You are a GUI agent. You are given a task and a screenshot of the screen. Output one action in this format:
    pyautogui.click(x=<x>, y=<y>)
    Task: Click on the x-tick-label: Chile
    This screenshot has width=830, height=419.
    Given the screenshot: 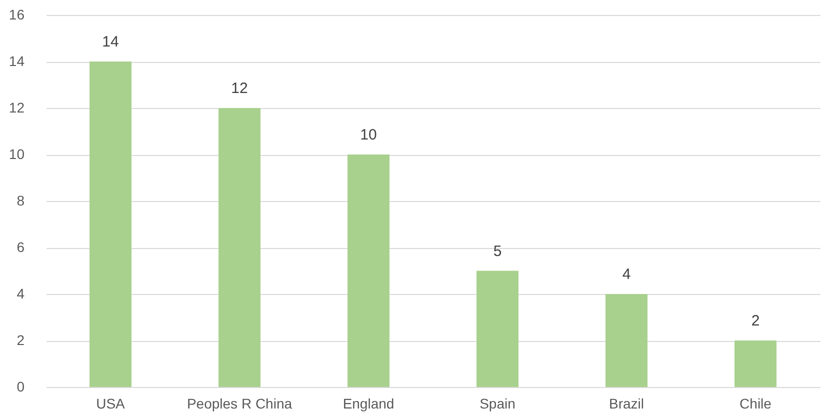 What is the action you would take?
    pyautogui.click(x=756, y=404)
    